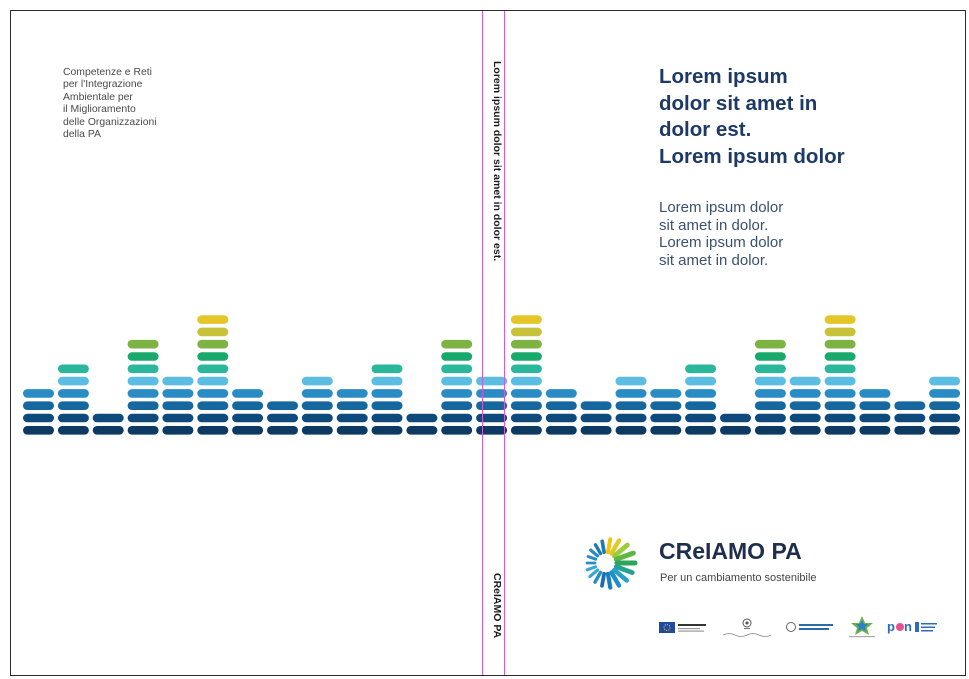 The width and height of the screenshot is (969, 679). I want to click on brand-name: CReIAMO PA, so click(730, 551).